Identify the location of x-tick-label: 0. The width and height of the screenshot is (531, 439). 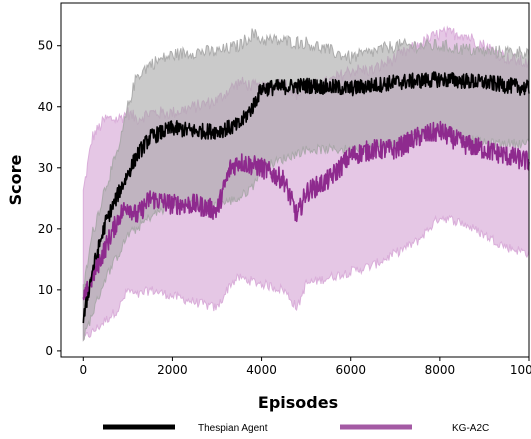
(83, 370).